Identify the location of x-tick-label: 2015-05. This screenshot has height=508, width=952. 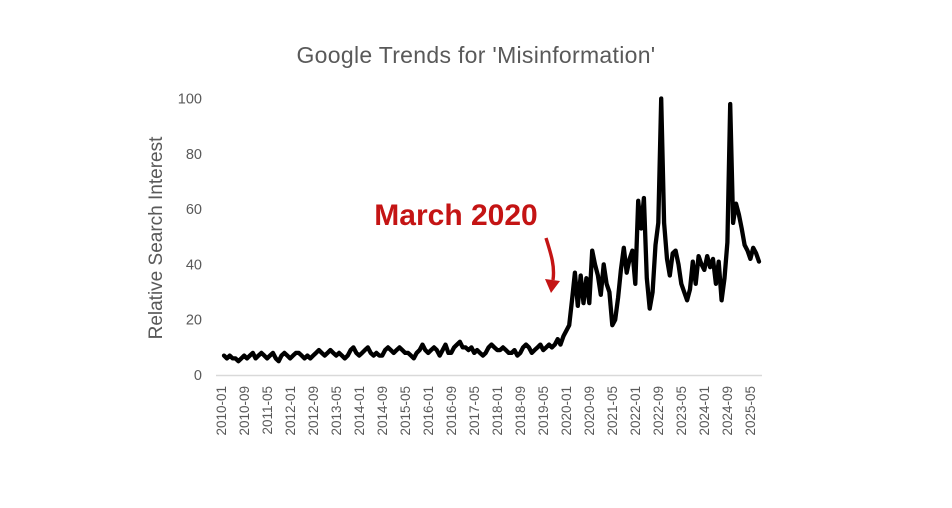
(405, 411).